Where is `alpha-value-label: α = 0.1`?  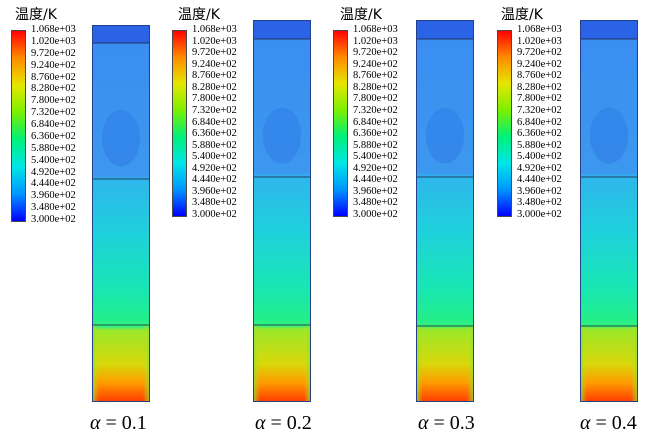 alpha-value-label: α = 0.1 is located at coordinates (118, 423).